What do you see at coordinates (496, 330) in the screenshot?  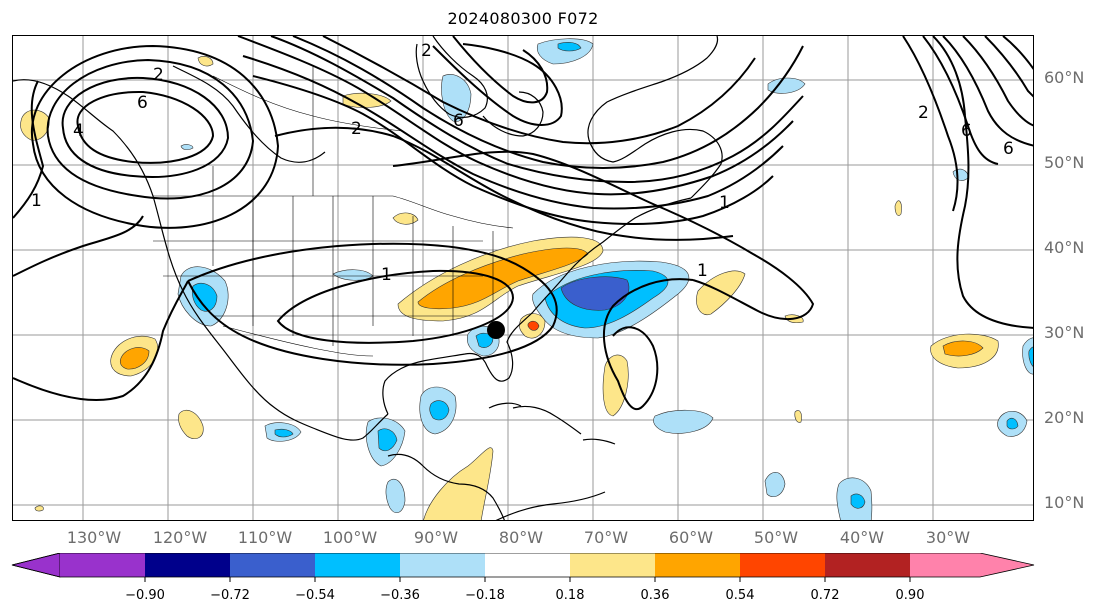 I see `storm-center-marker` at bounding box center [496, 330].